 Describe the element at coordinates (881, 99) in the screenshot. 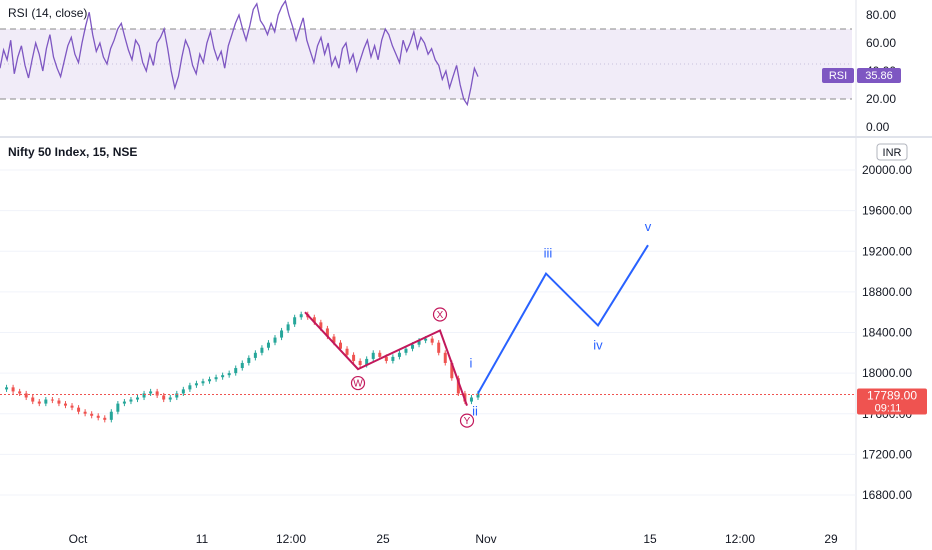

I see `rsi-tick-label: 20.00` at that location.